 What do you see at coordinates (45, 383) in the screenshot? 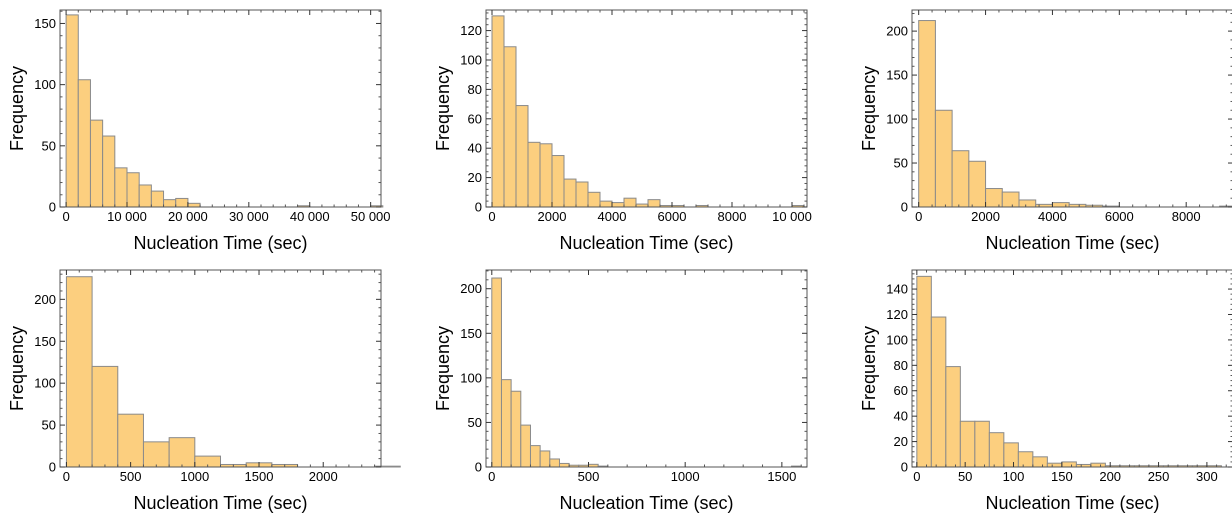
I see `histogram-4-y-tick-label: 100` at bounding box center [45, 383].